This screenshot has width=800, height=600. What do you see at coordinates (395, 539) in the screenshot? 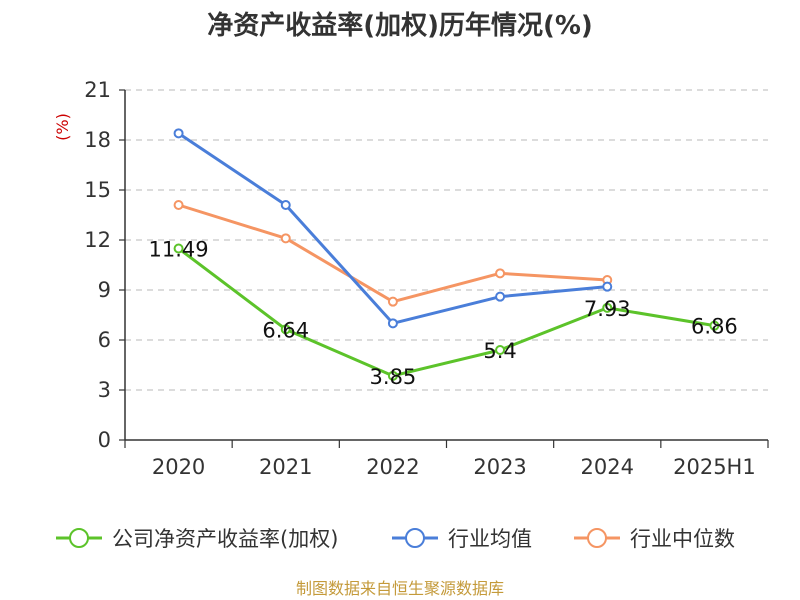
I see `legend: 公司净资产收益率(加权) 行业均值 行业中位数` at bounding box center [395, 539].